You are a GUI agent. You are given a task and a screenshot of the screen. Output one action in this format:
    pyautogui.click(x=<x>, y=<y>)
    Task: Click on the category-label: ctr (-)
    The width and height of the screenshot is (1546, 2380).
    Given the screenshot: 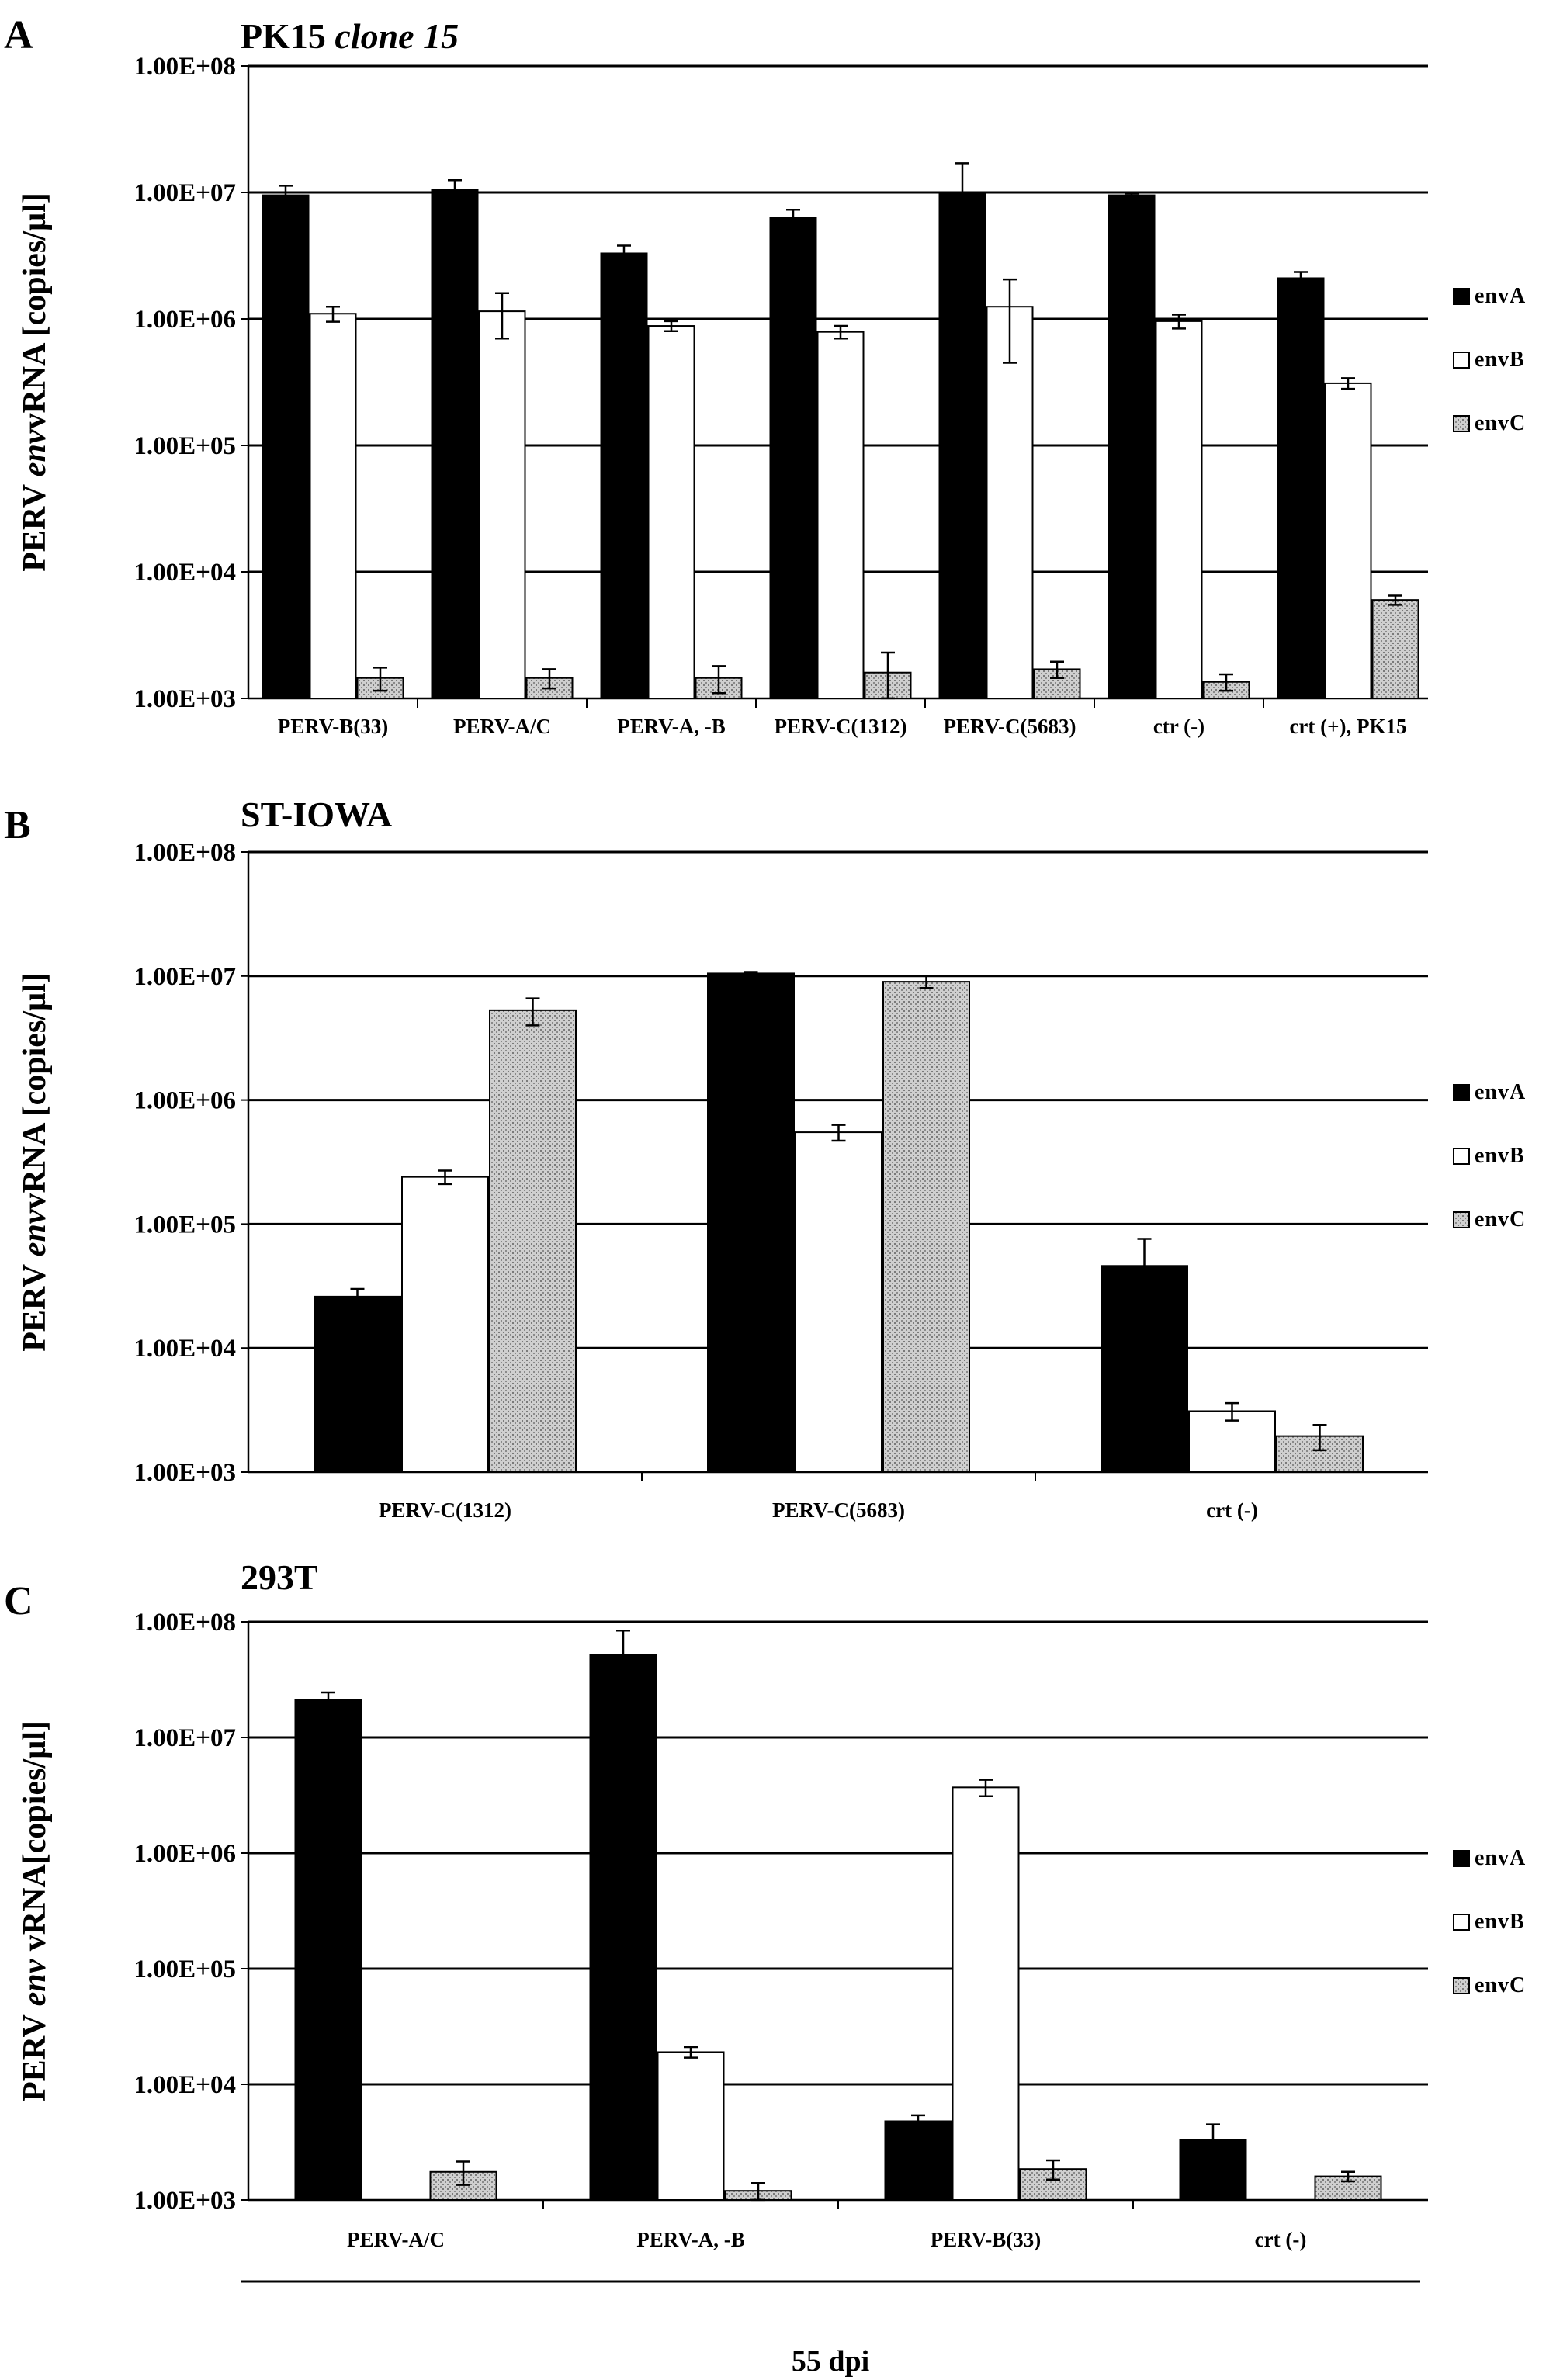 What is the action you would take?
    pyautogui.click(x=1179, y=726)
    